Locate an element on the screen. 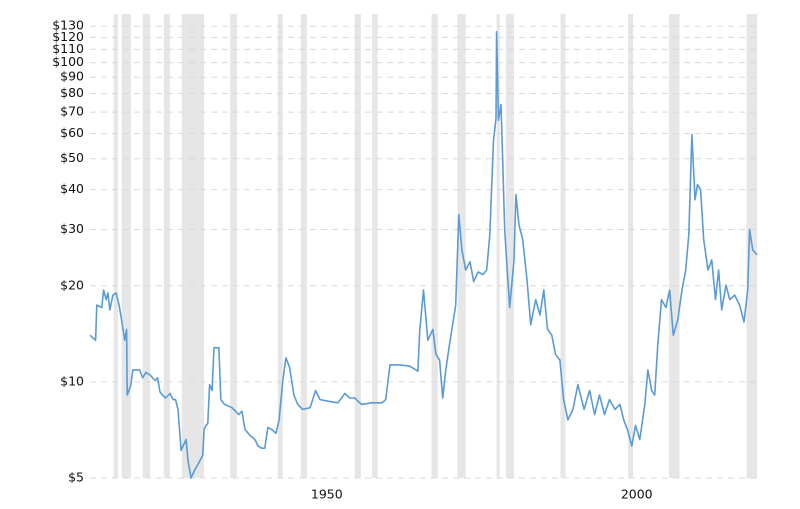  y-tick-label: $100 is located at coordinates (68, 61).